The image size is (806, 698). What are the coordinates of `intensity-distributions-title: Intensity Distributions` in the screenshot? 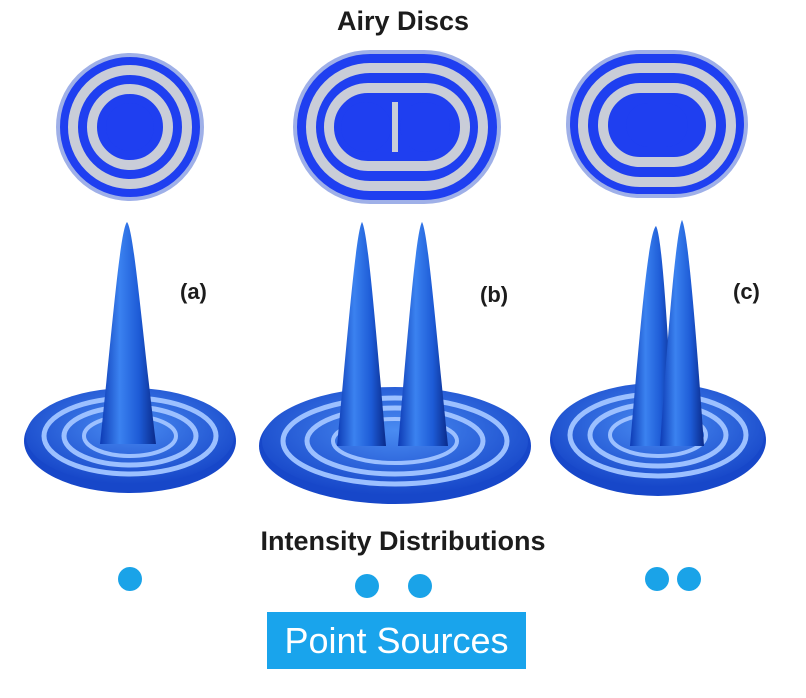 It's located at (403, 541).